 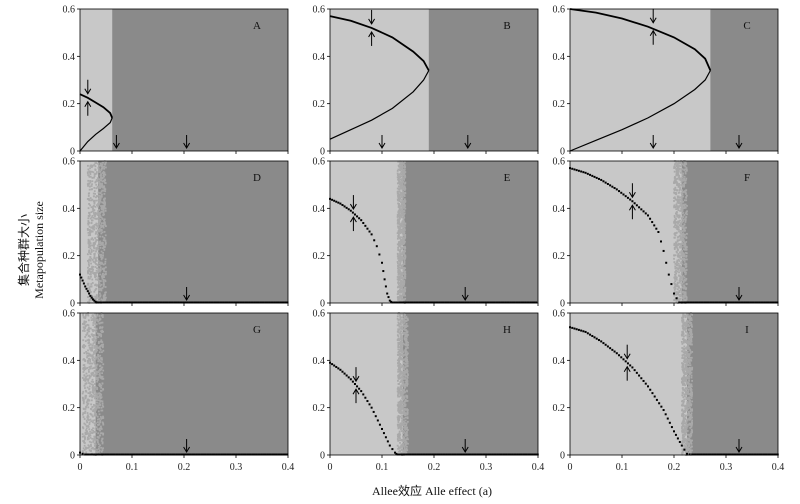 I want to click on y-tick-label: 0.2, so click(x=319, y=256).